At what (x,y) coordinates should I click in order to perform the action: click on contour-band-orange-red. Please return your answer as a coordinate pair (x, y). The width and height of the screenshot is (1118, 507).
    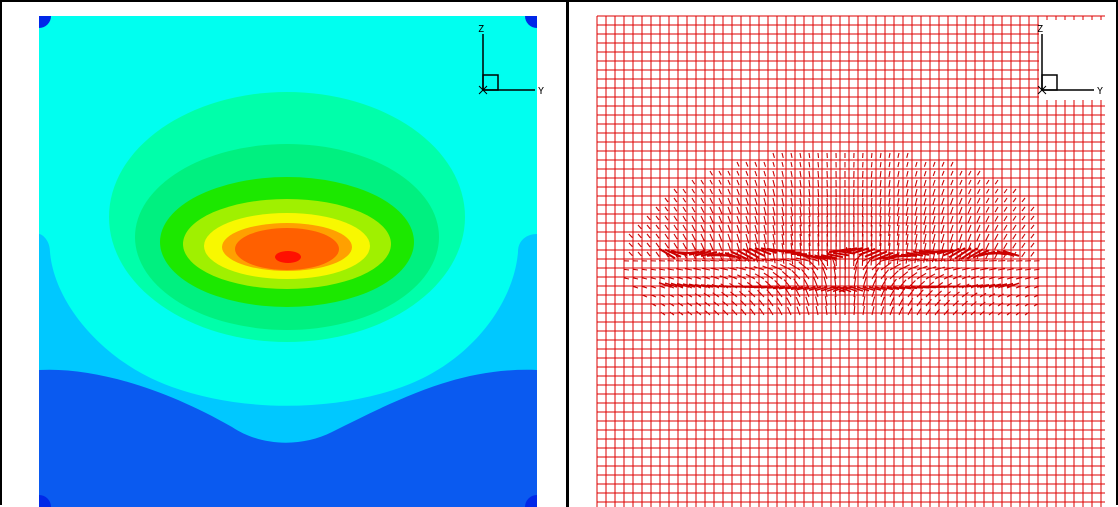
    Looking at the image, I should click on (287, 249).